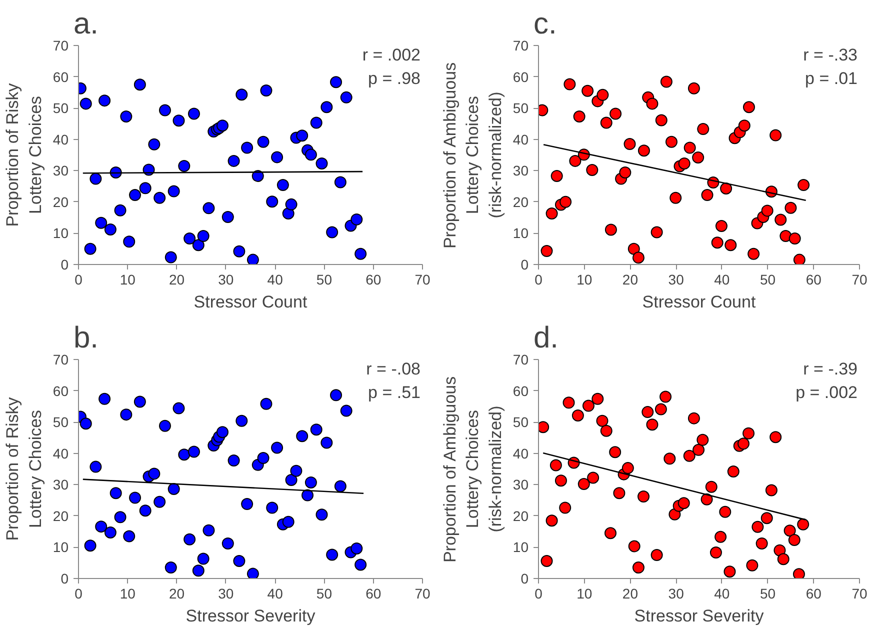 This screenshot has width=878, height=633. What do you see at coordinates (545, 24) in the screenshot?
I see `chart-title: c.` at bounding box center [545, 24].